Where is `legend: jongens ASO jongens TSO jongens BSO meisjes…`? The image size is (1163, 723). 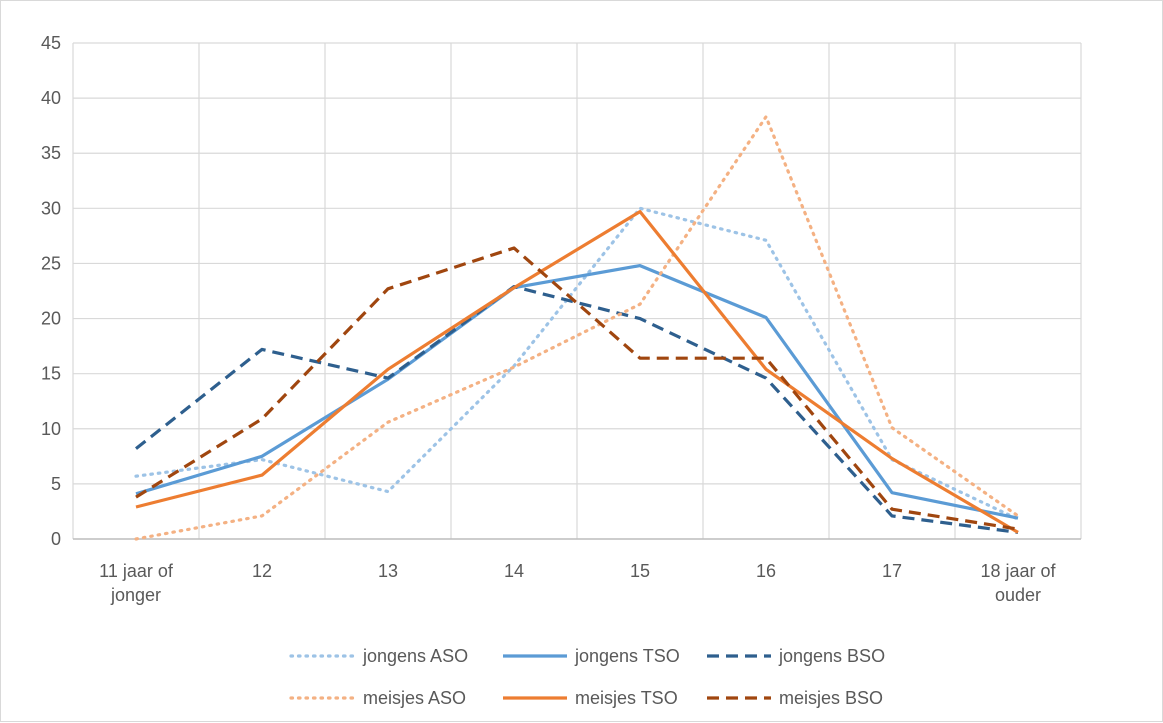
legend: jongens ASO jongens TSO jongens BSO meisjes… is located at coordinates (587, 677).